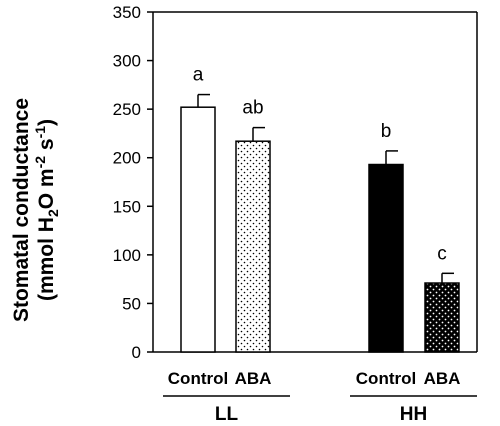 The width and height of the screenshot is (500, 426). Describe the element at coordinates (198, 75) in the screenshot. I see `significance-label: a` at that location.